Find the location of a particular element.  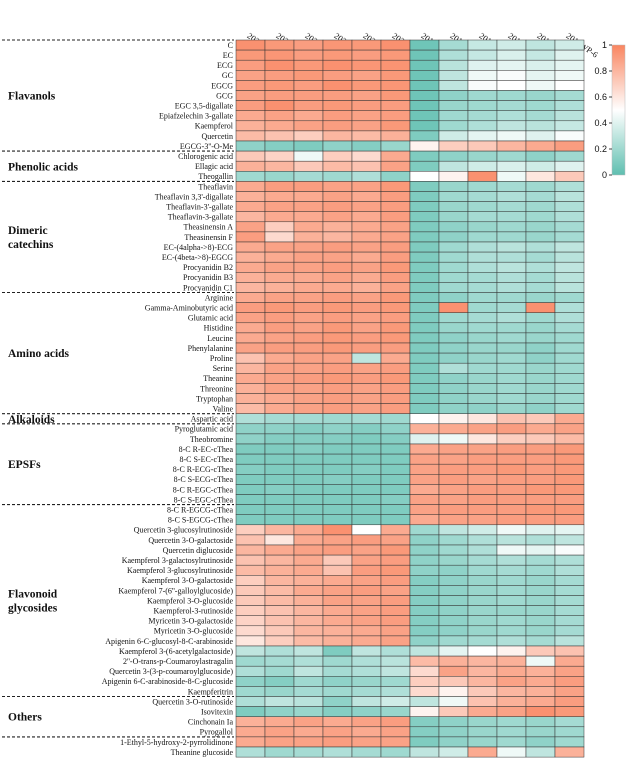

row-label: Valine is located at coordinates (223, 408).